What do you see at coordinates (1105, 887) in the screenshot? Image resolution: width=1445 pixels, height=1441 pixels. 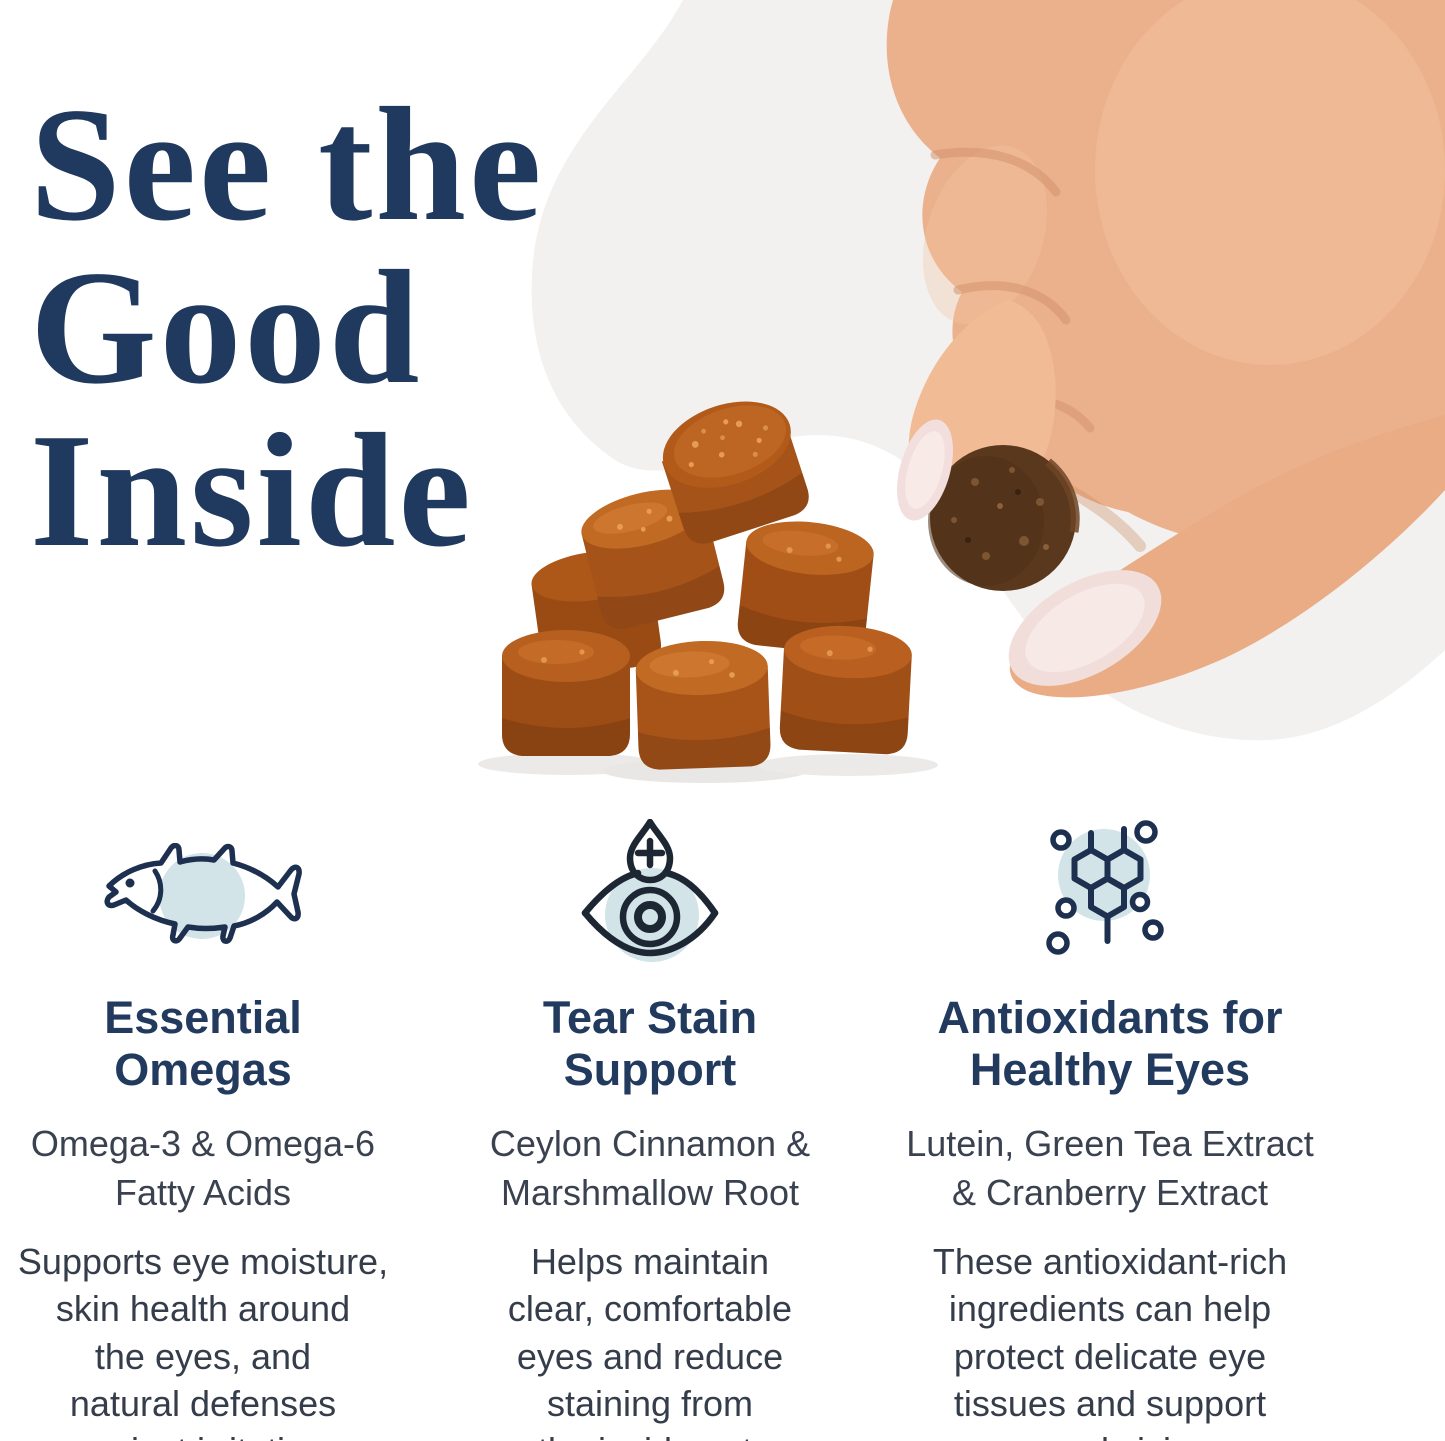 I see `antioxidant-molecule-icon` at bounding box center [1105, 887].